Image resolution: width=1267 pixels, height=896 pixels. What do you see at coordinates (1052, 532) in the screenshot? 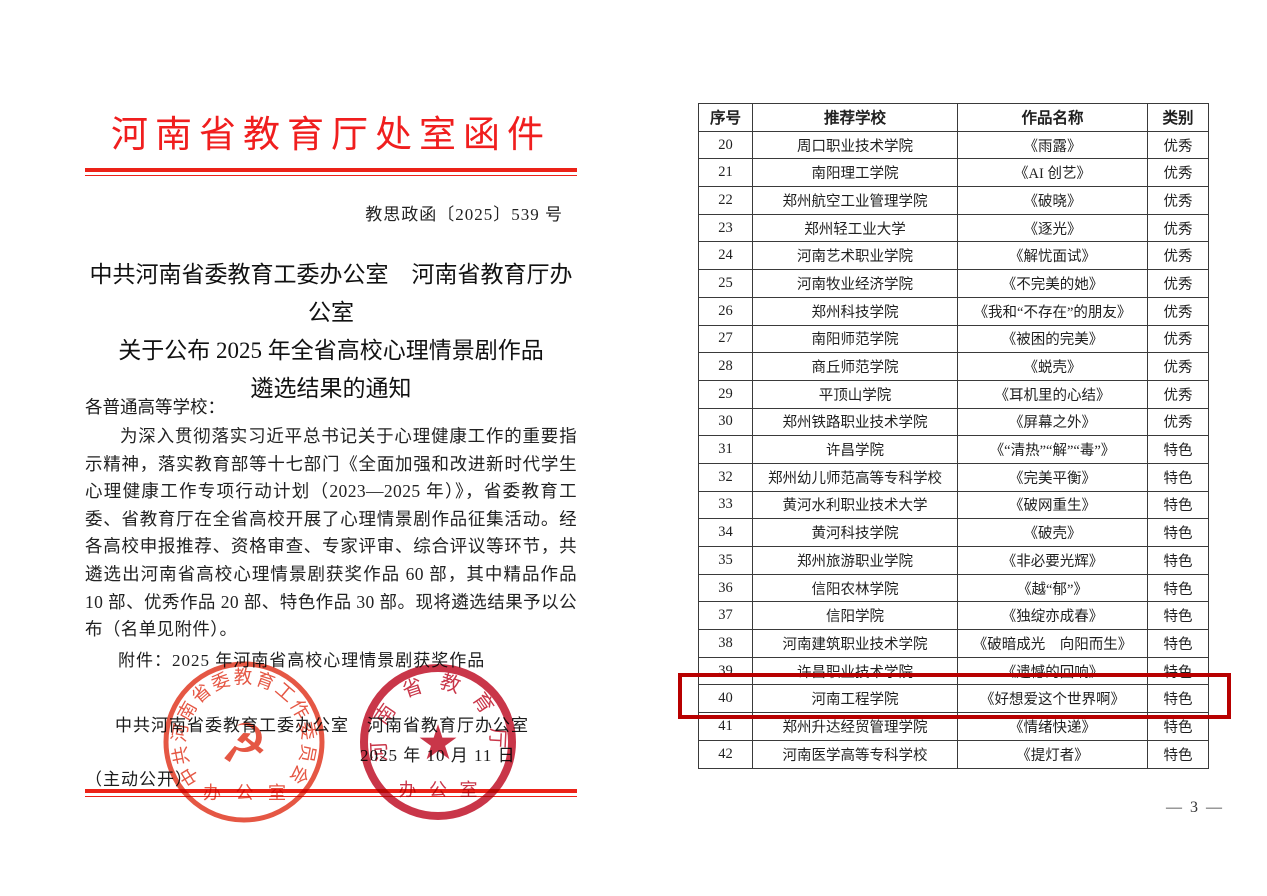
I see `work-title-cell: 《破壳》` at bounding box center [1052, 532].